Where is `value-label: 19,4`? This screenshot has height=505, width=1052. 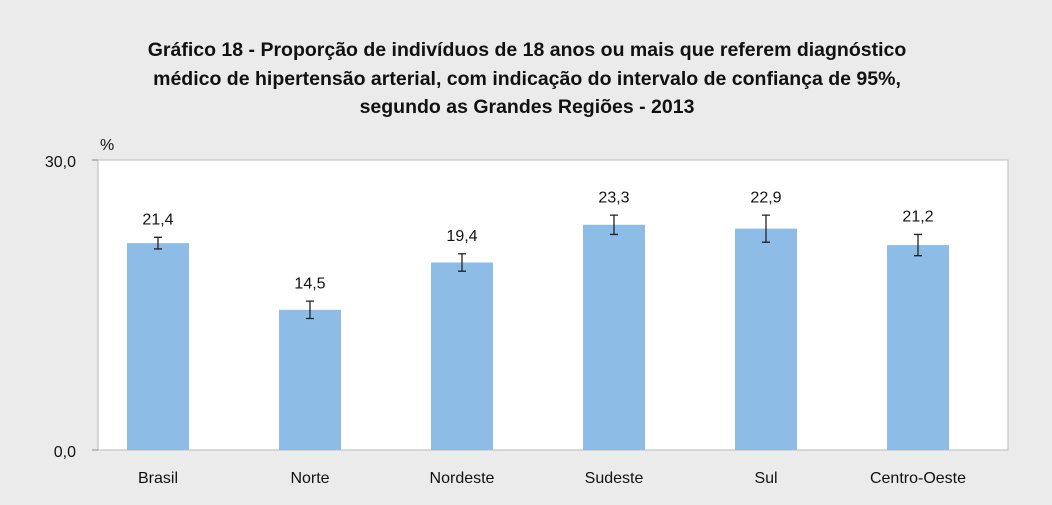
value-label: 19,4 is located at coordinates (461, 236).